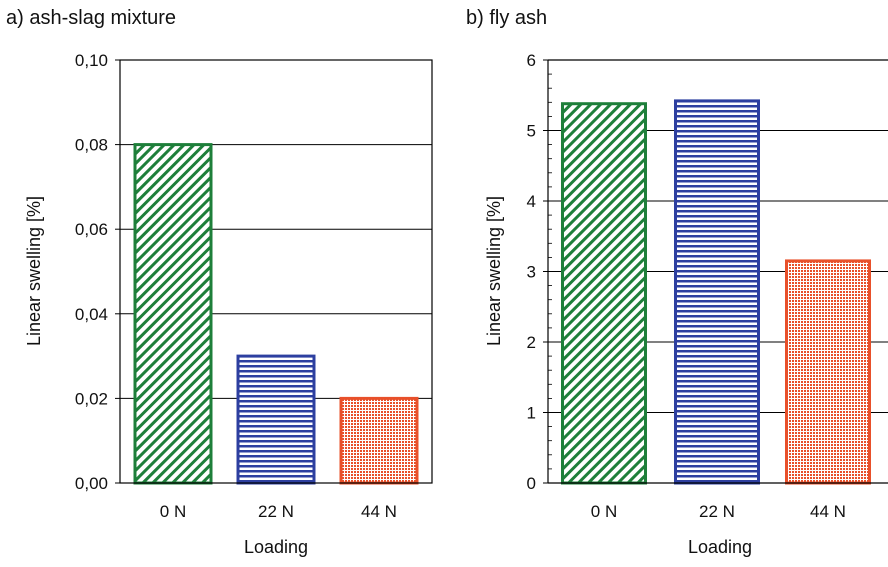  I want to click on y-tick-label: 0, so click(531, 483).